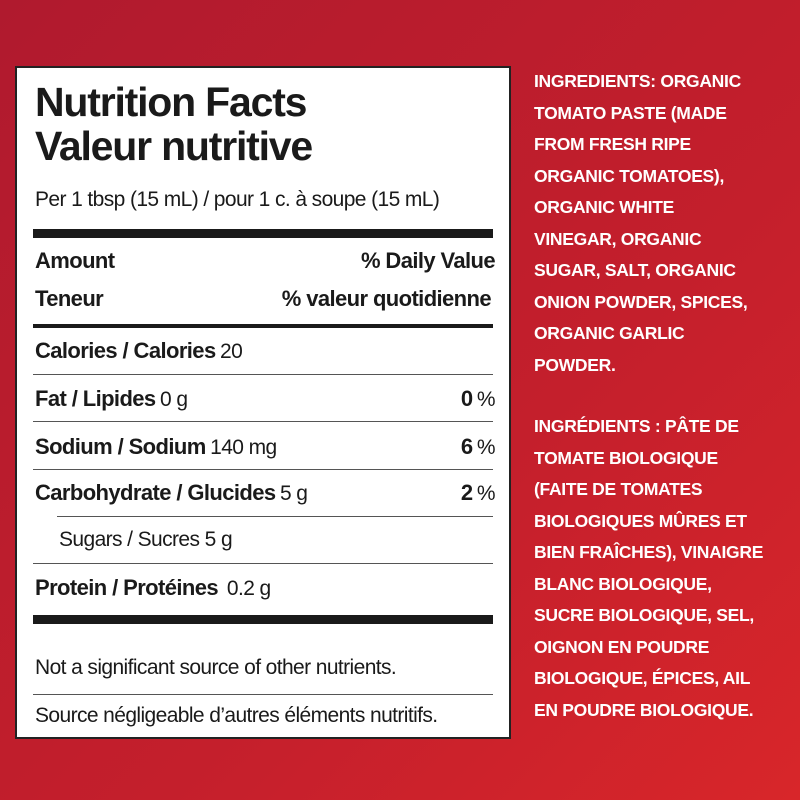  What do you see at coordinates (156, 446) in the screenshot?
I see `nutrient-row-sodium: Sodium / Sodium 140 mg` at bounding box center [156, 446].